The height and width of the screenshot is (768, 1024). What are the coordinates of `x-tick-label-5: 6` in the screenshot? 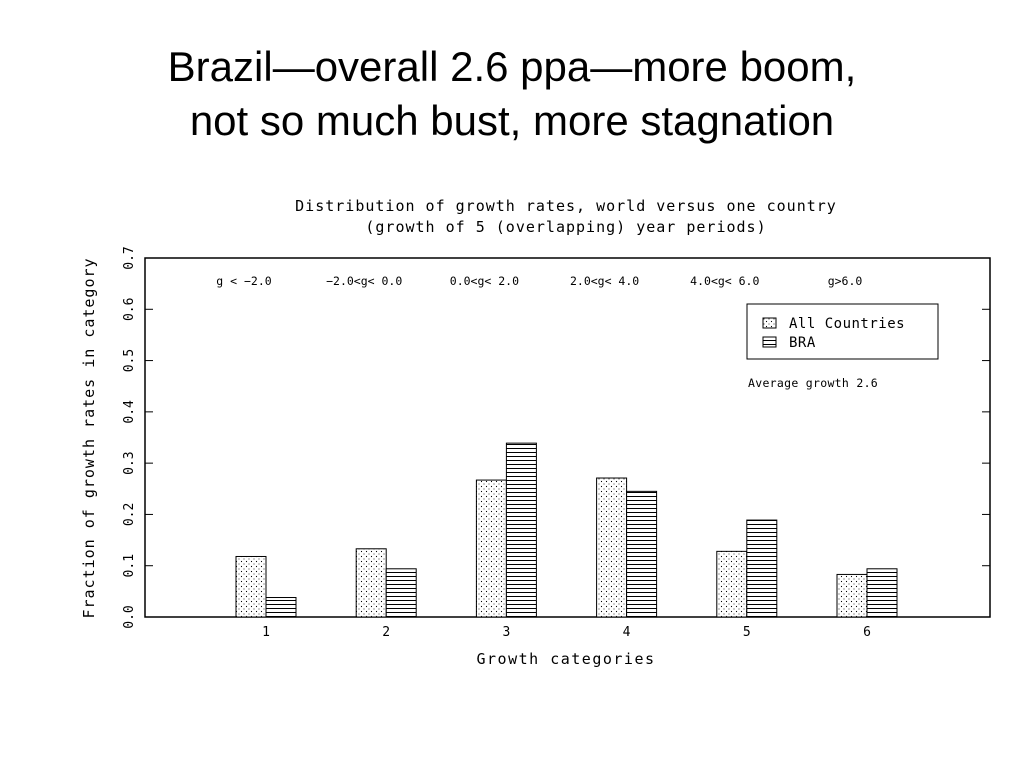 It's located at (867, 632).